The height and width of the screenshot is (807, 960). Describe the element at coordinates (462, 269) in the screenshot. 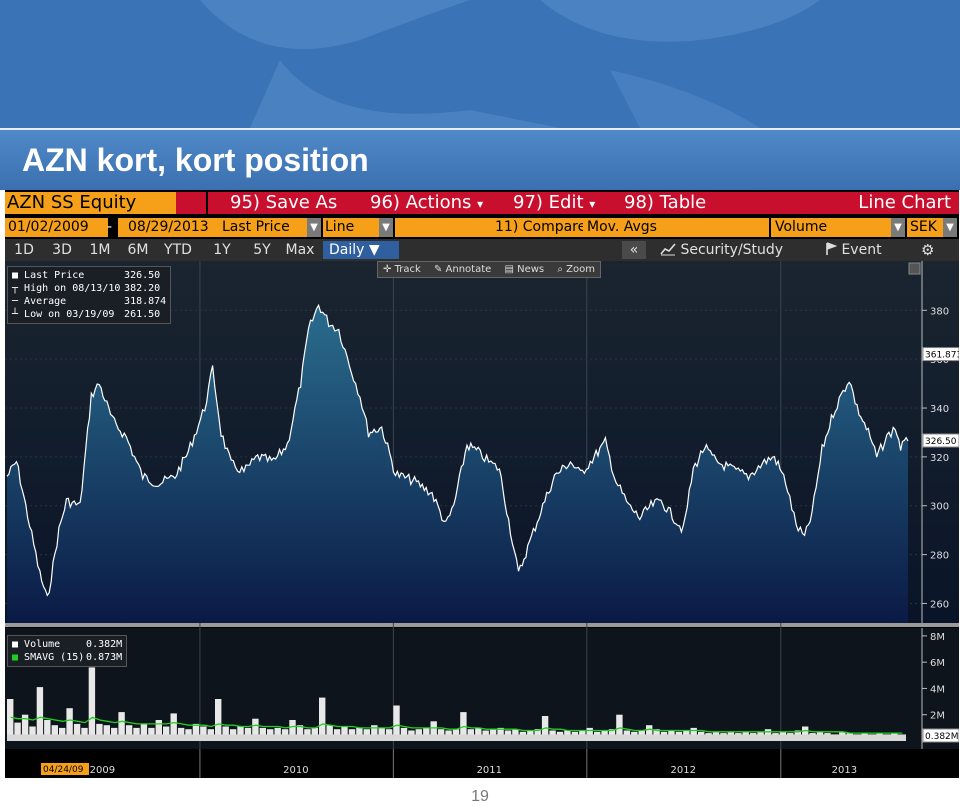

I see `annotate-tool: ✎ Annotate` at that location.